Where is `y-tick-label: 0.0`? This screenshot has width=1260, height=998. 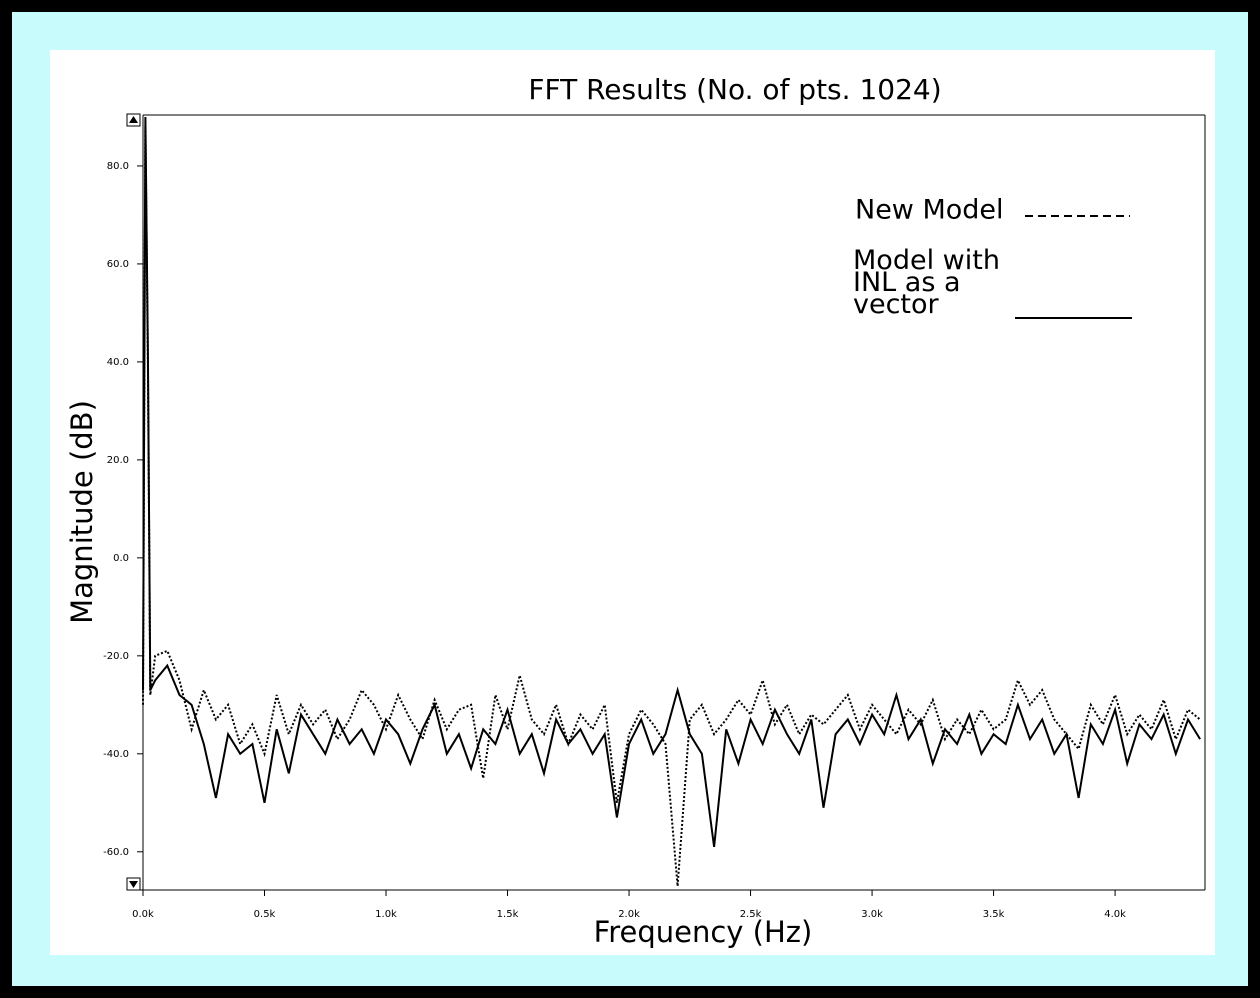
y-tick-label: 0.0 is located at coordinates (121, 558).